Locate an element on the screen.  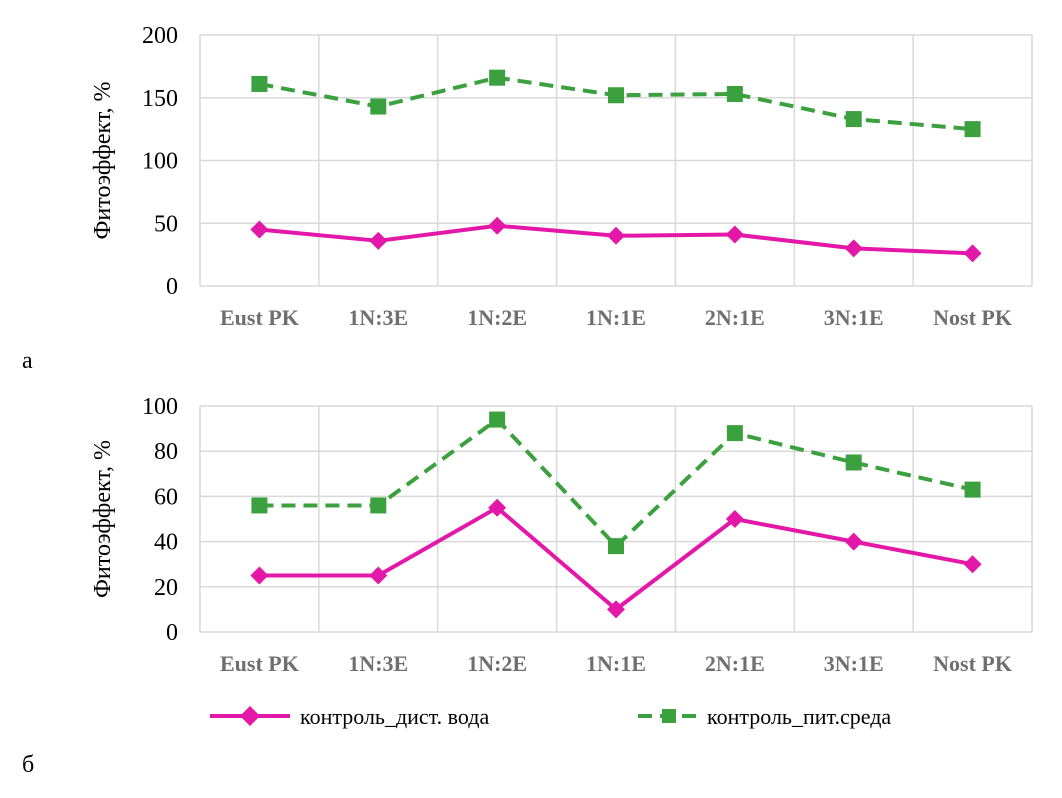
panel-label-b: б is located at coordinates (28, 765).